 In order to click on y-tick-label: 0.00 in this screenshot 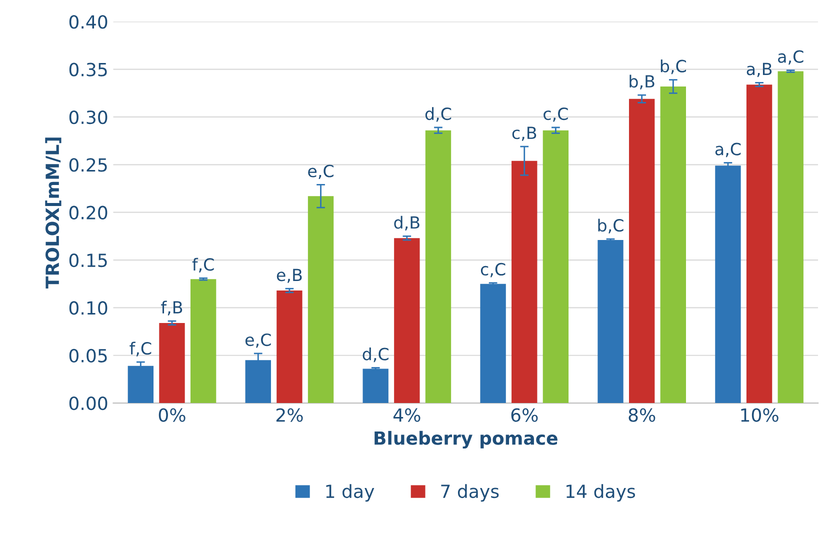, I will do `click(88, 403)`.